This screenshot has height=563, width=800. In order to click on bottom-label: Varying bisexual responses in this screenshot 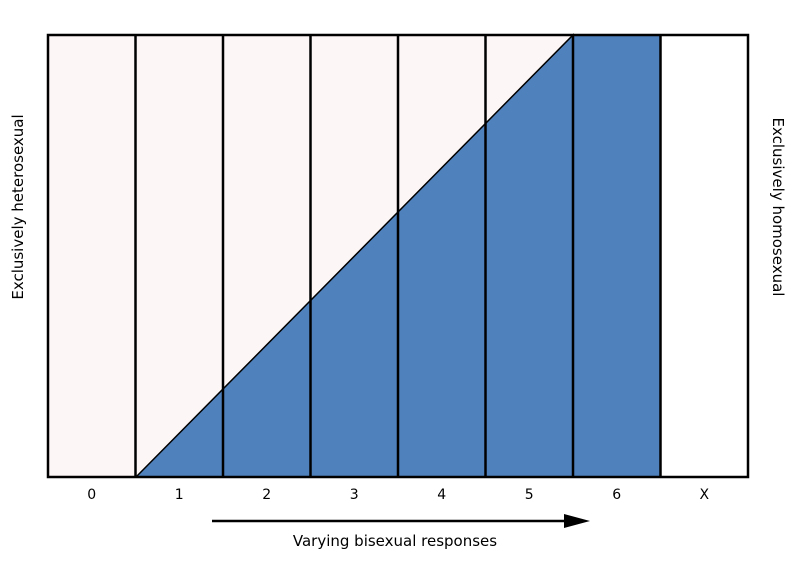, I will do `click(395, 541)`.